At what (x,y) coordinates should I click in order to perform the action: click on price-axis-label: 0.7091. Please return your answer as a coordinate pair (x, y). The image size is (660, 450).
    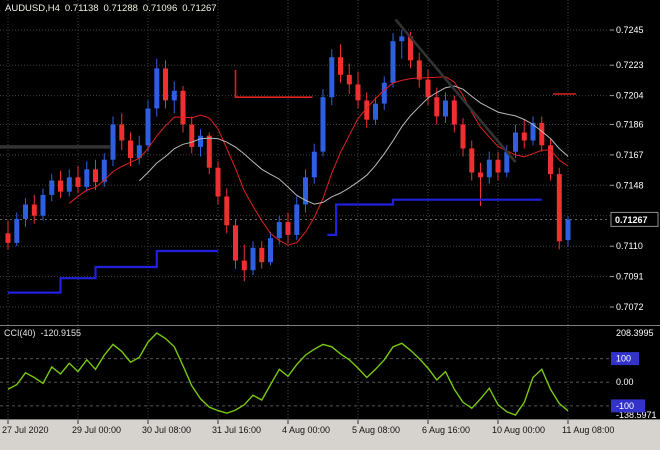
    Looking at the image, I should click on (630, 277).